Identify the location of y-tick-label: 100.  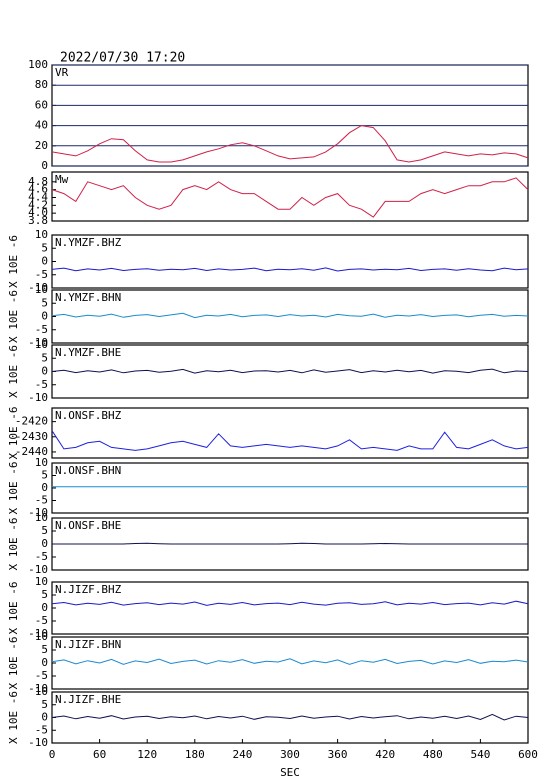
(38, 64).